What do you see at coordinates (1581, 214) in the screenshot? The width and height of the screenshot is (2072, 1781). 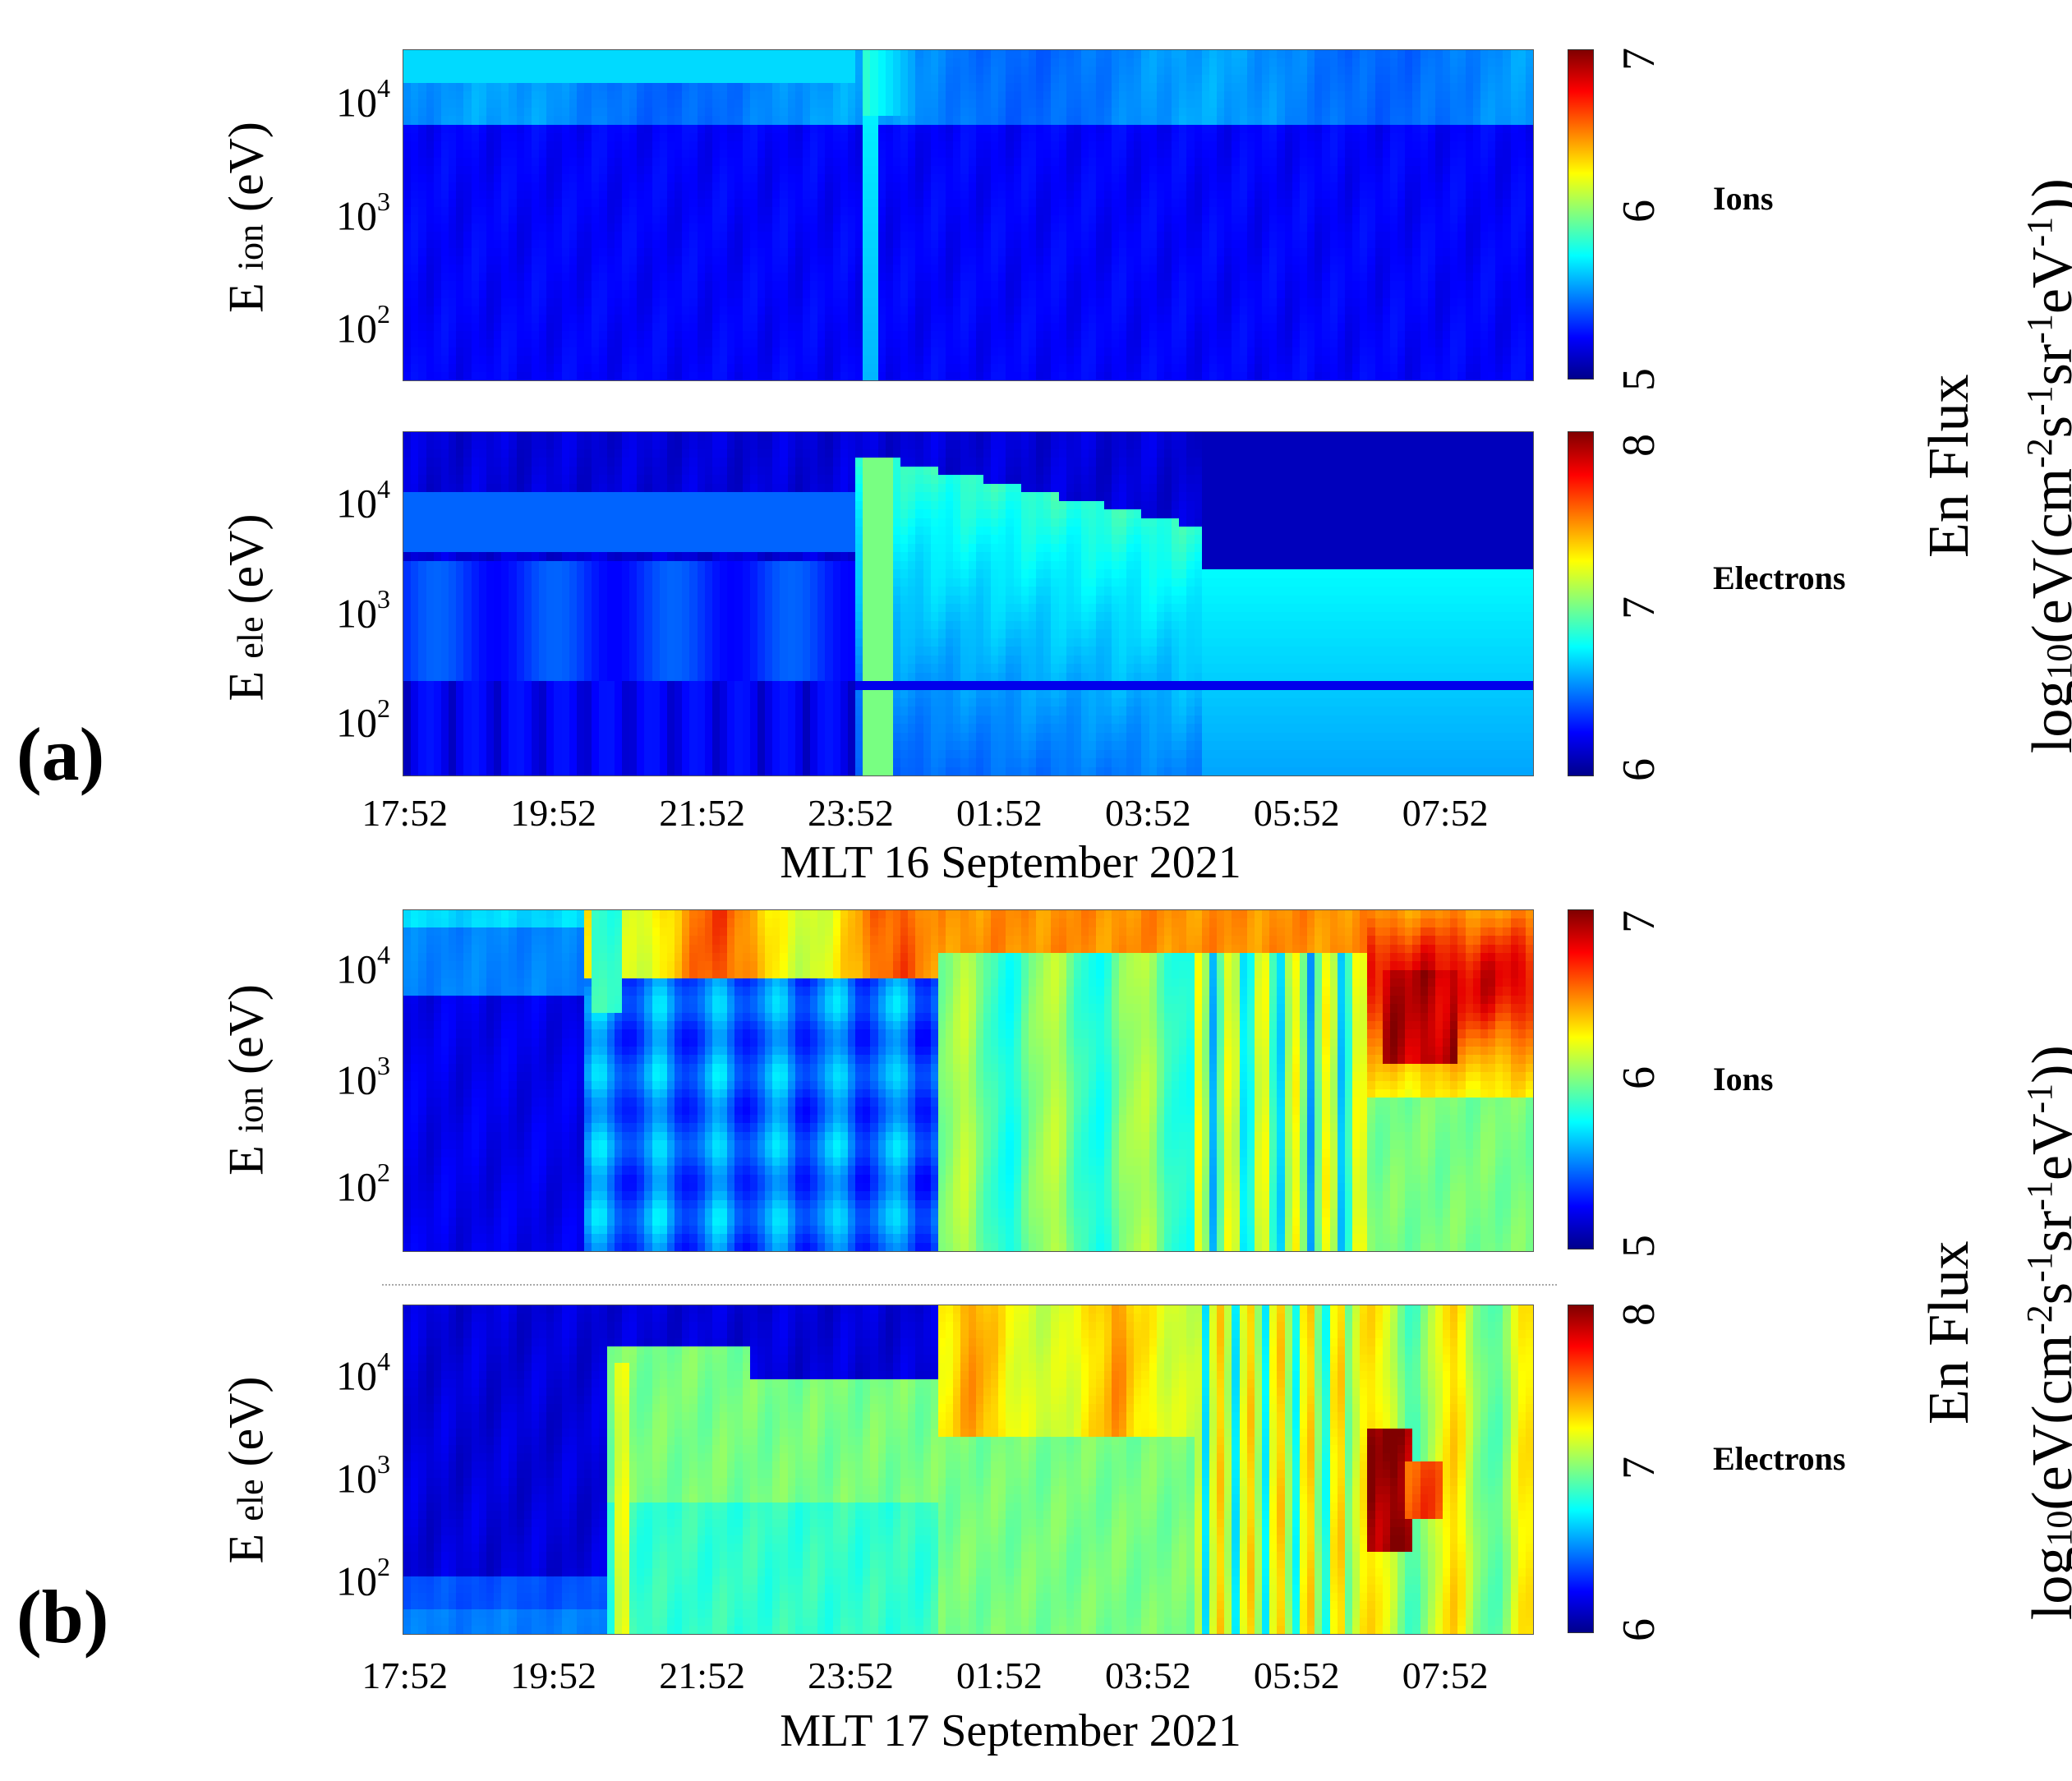 I see `colorbar-a-ions` at bounding box center [1581, 214].